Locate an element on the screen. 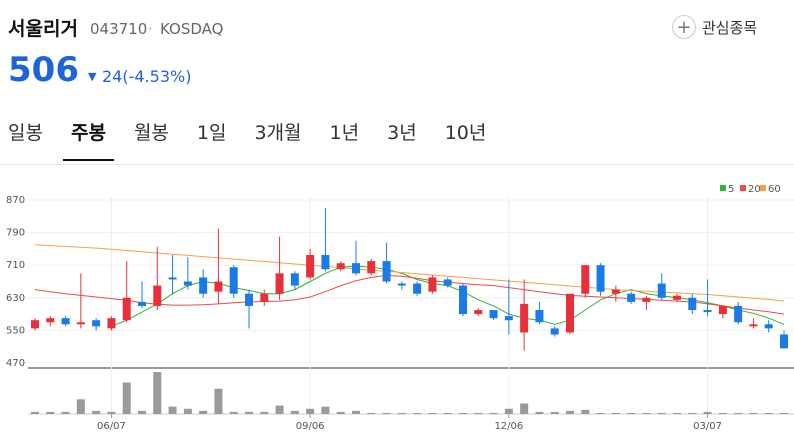  y-tick-label: 630 is located at coordinates (15, 298).